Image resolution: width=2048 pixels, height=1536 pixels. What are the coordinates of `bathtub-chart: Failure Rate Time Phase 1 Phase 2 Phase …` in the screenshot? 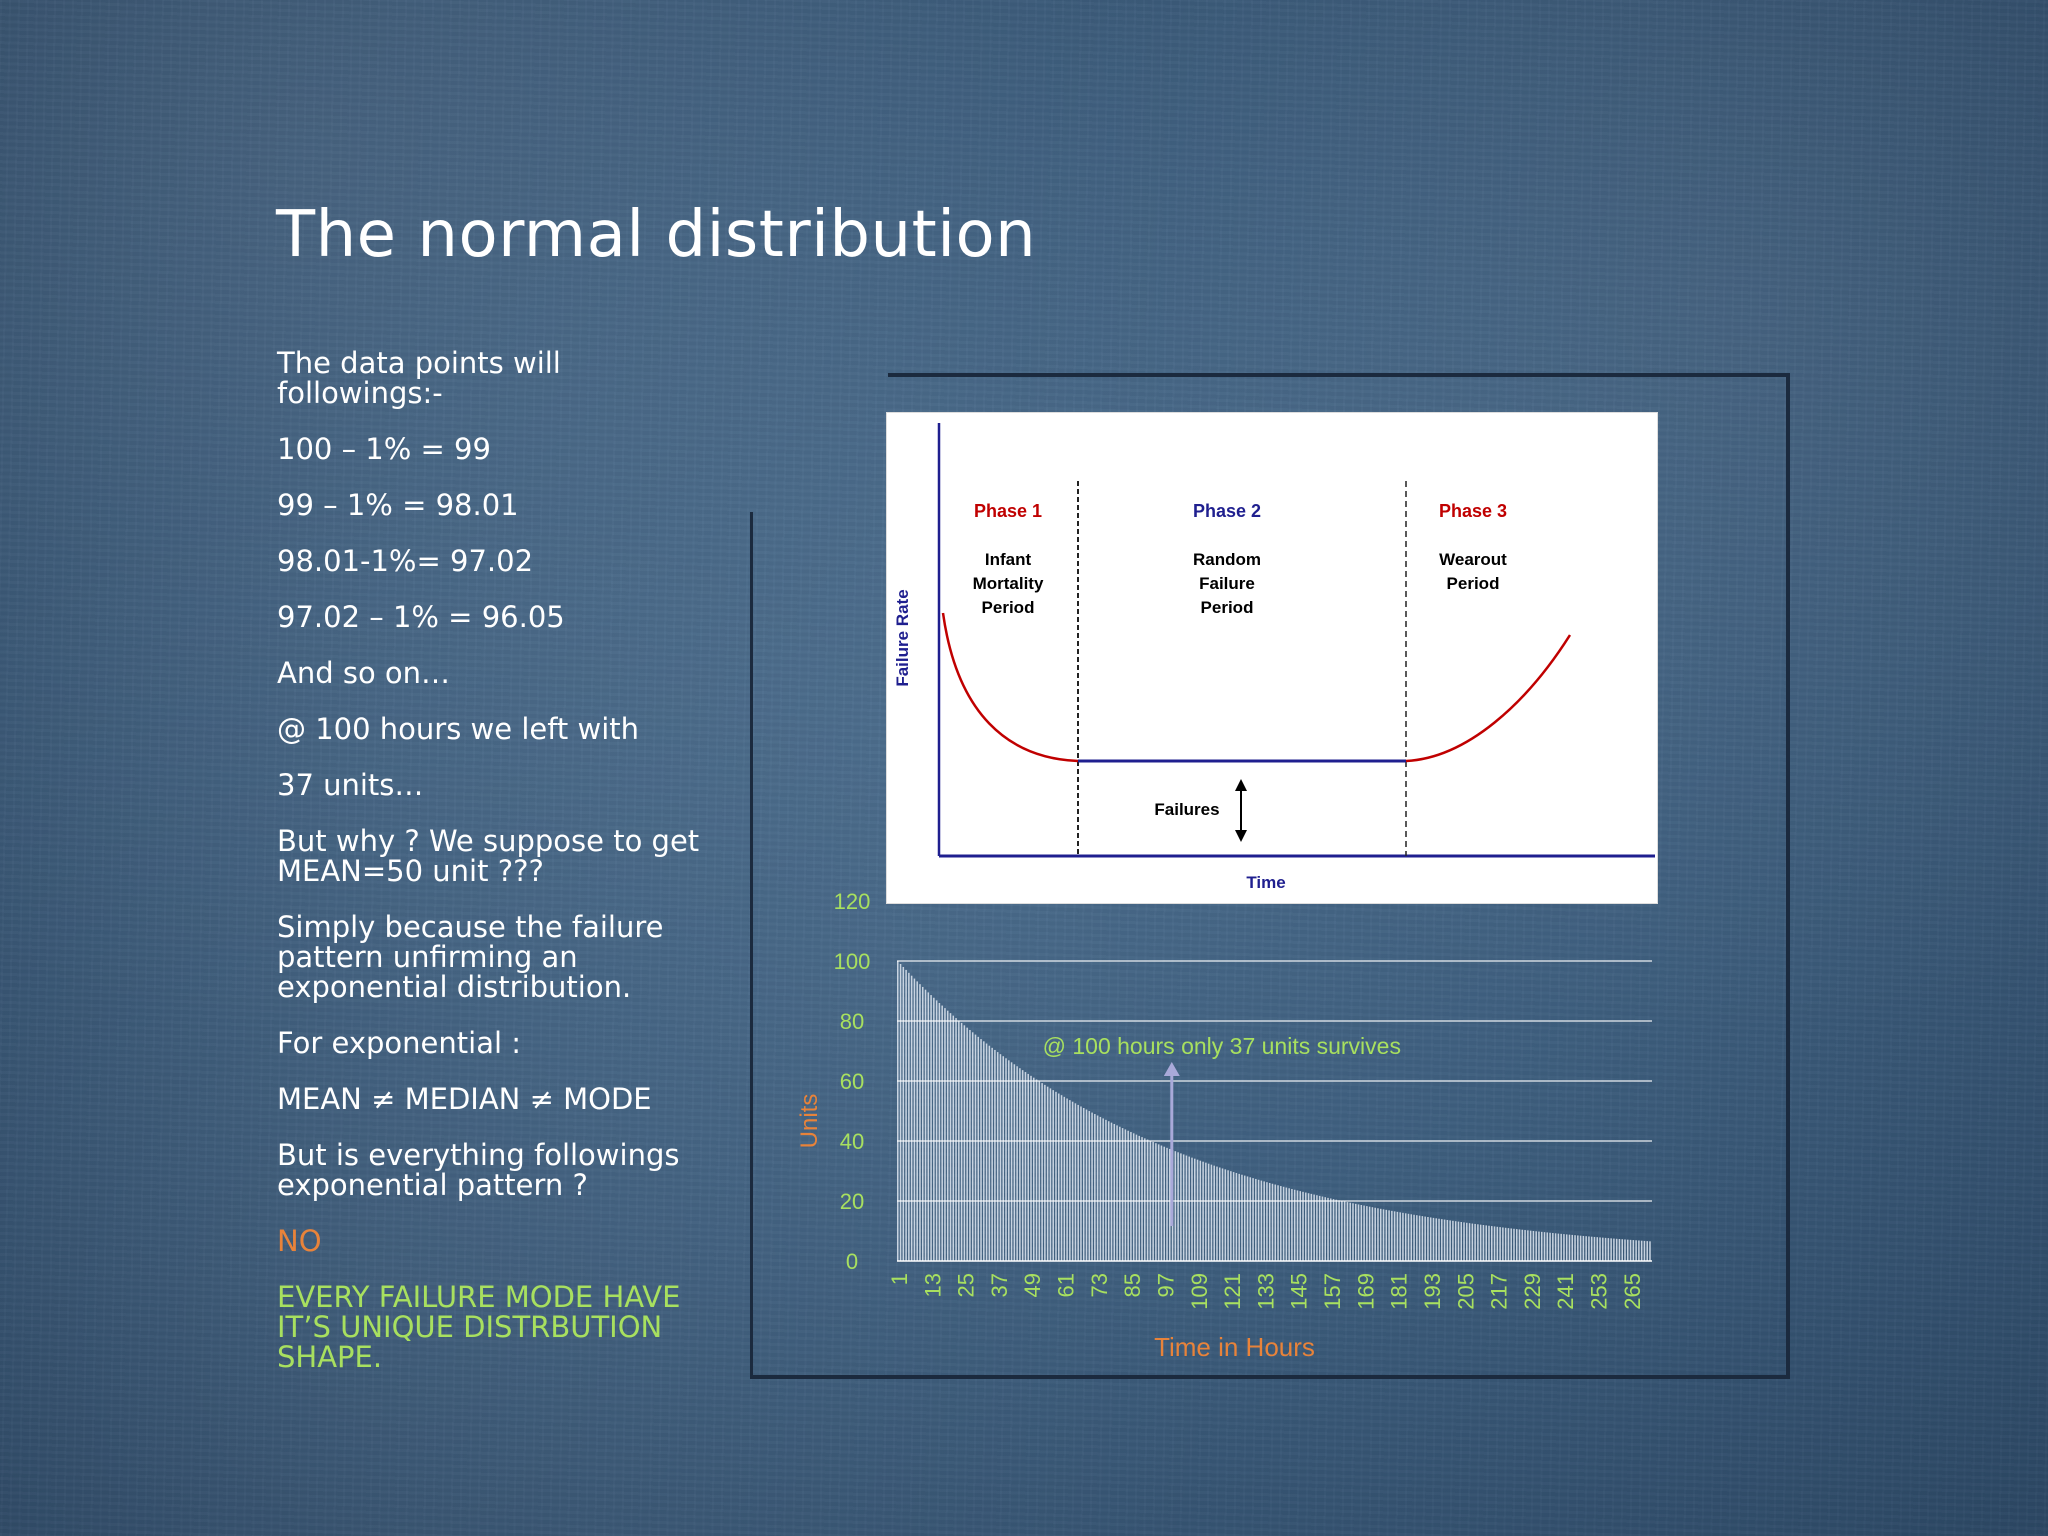 It's located at (1274, 657).